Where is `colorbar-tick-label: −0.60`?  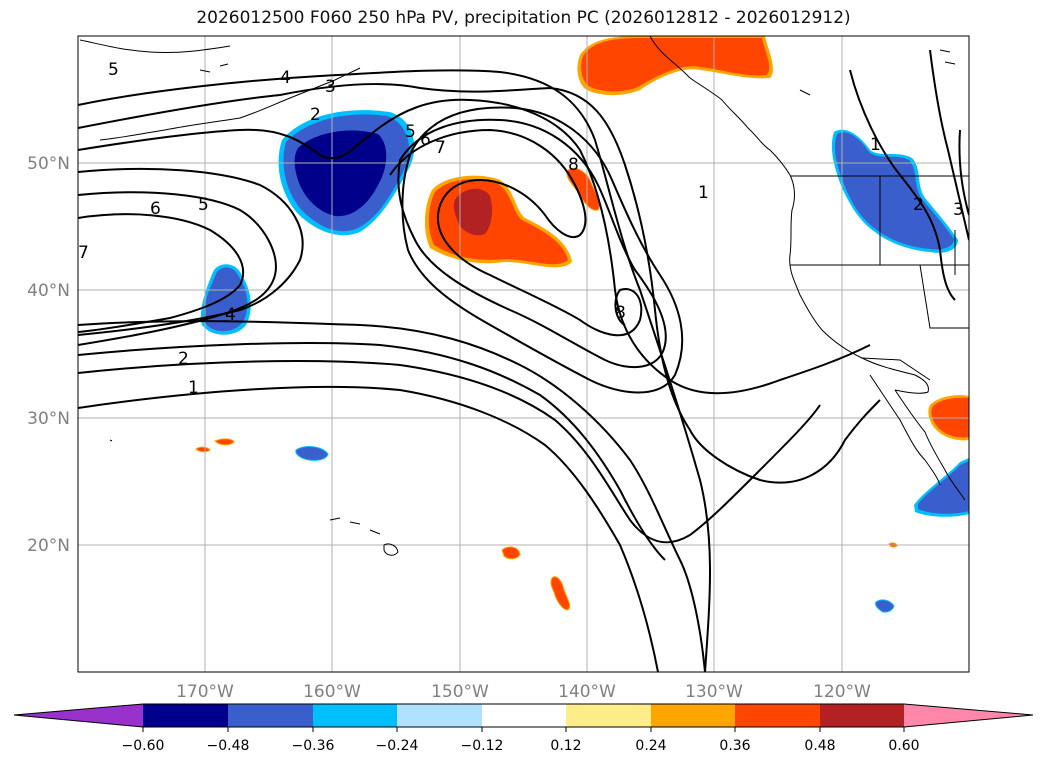
colorbar-tick-label: −0.60 is located at coordinates (143, 746).